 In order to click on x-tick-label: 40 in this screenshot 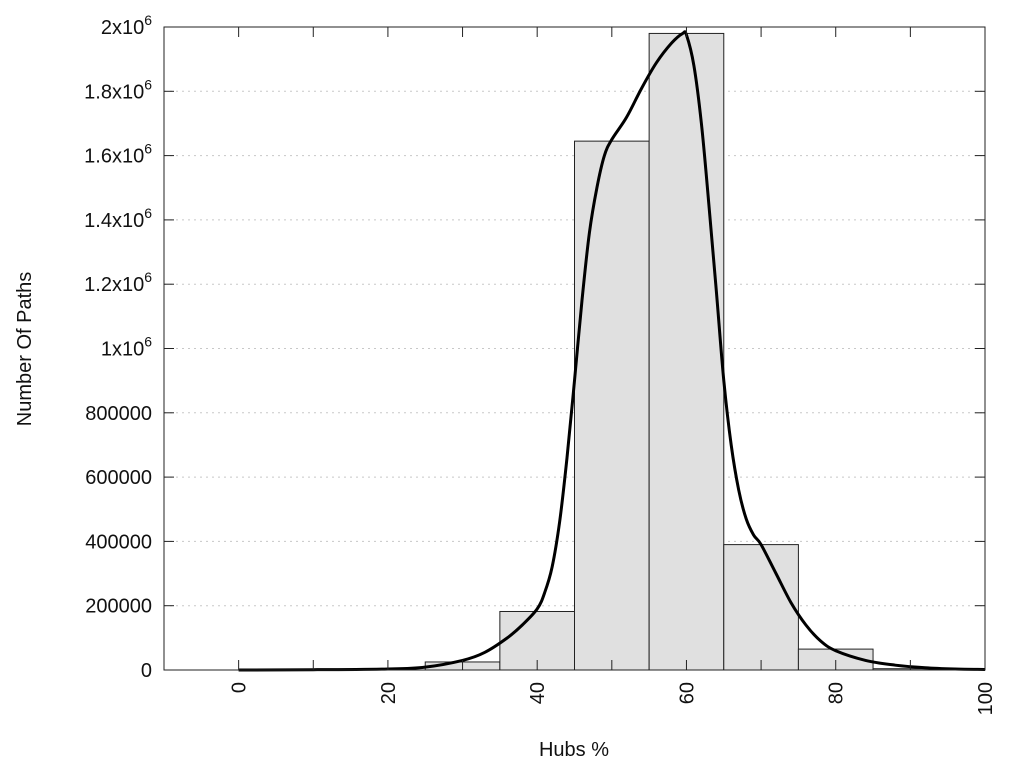, I will do `click(538, 693)`.